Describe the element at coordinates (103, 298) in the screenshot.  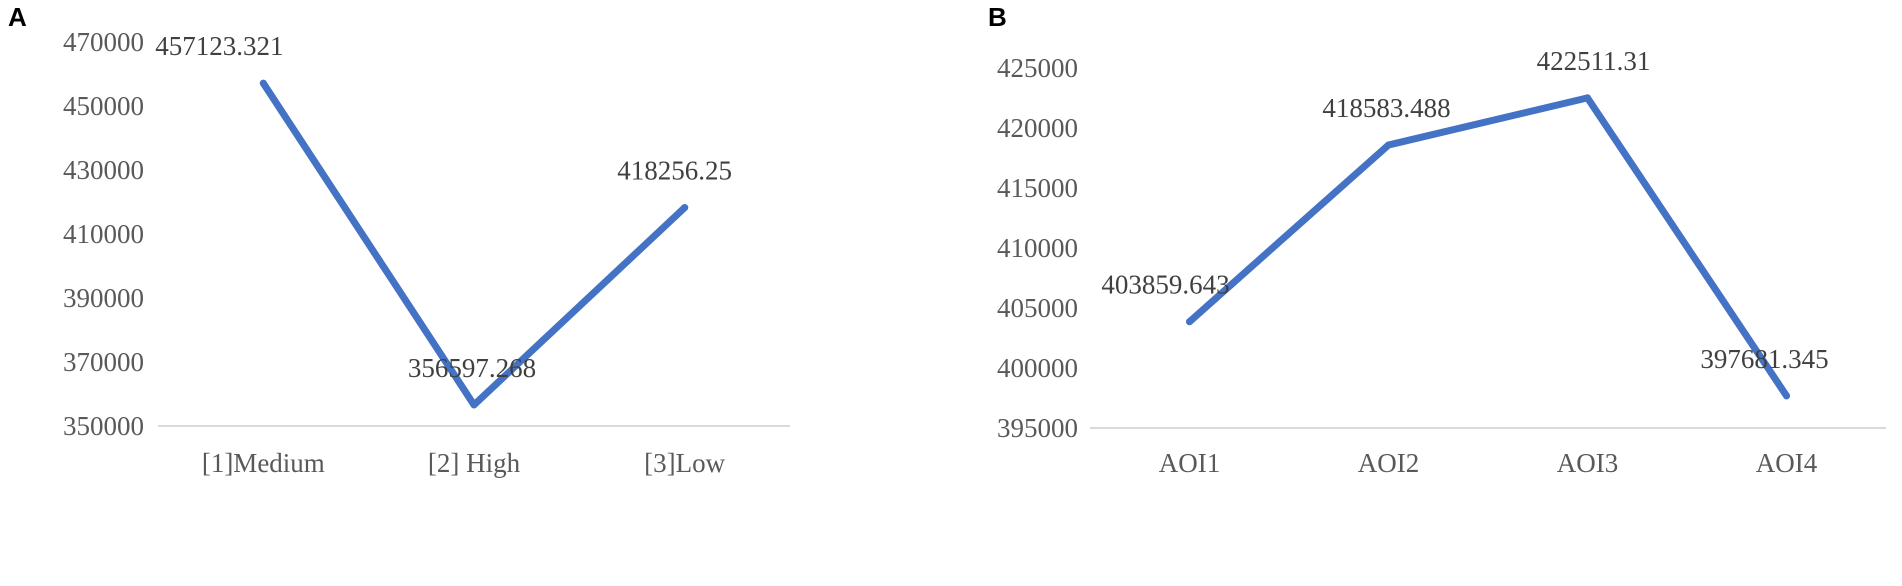
I see `y-tick-label: 390000` at that location.